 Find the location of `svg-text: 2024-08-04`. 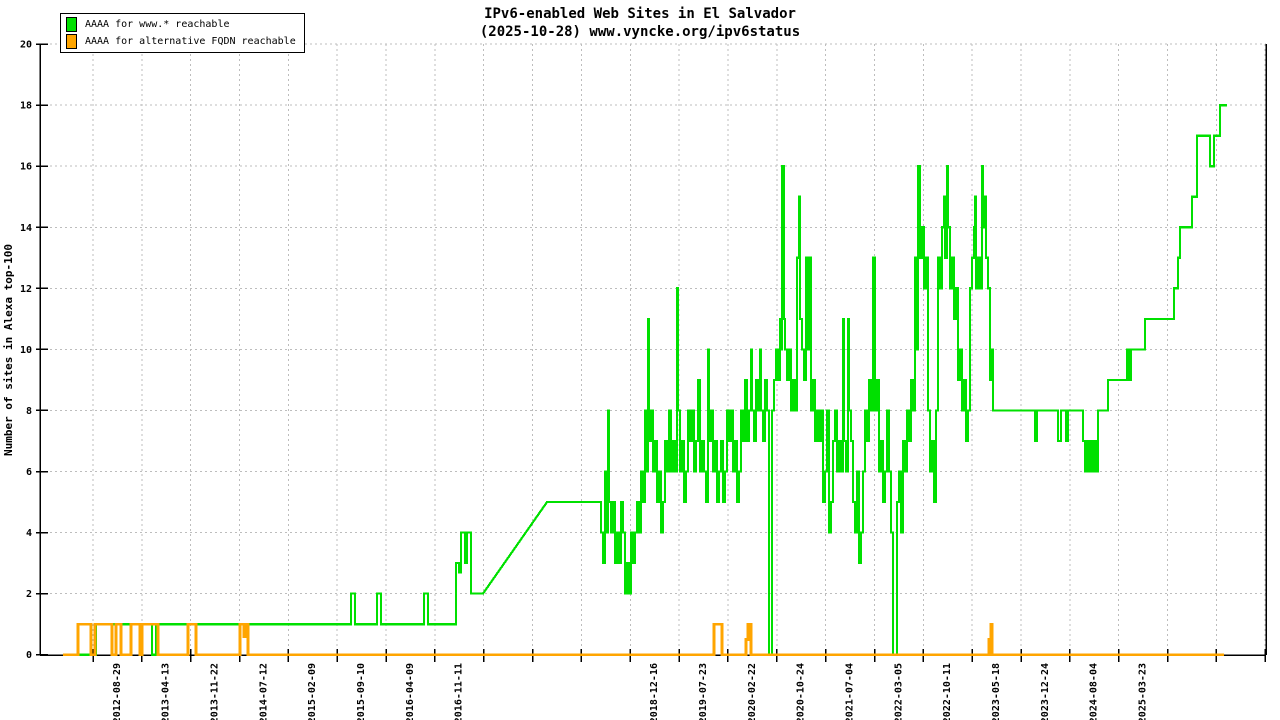

svg-text: 2024-08-04 is located at coordinates (1094, 691).